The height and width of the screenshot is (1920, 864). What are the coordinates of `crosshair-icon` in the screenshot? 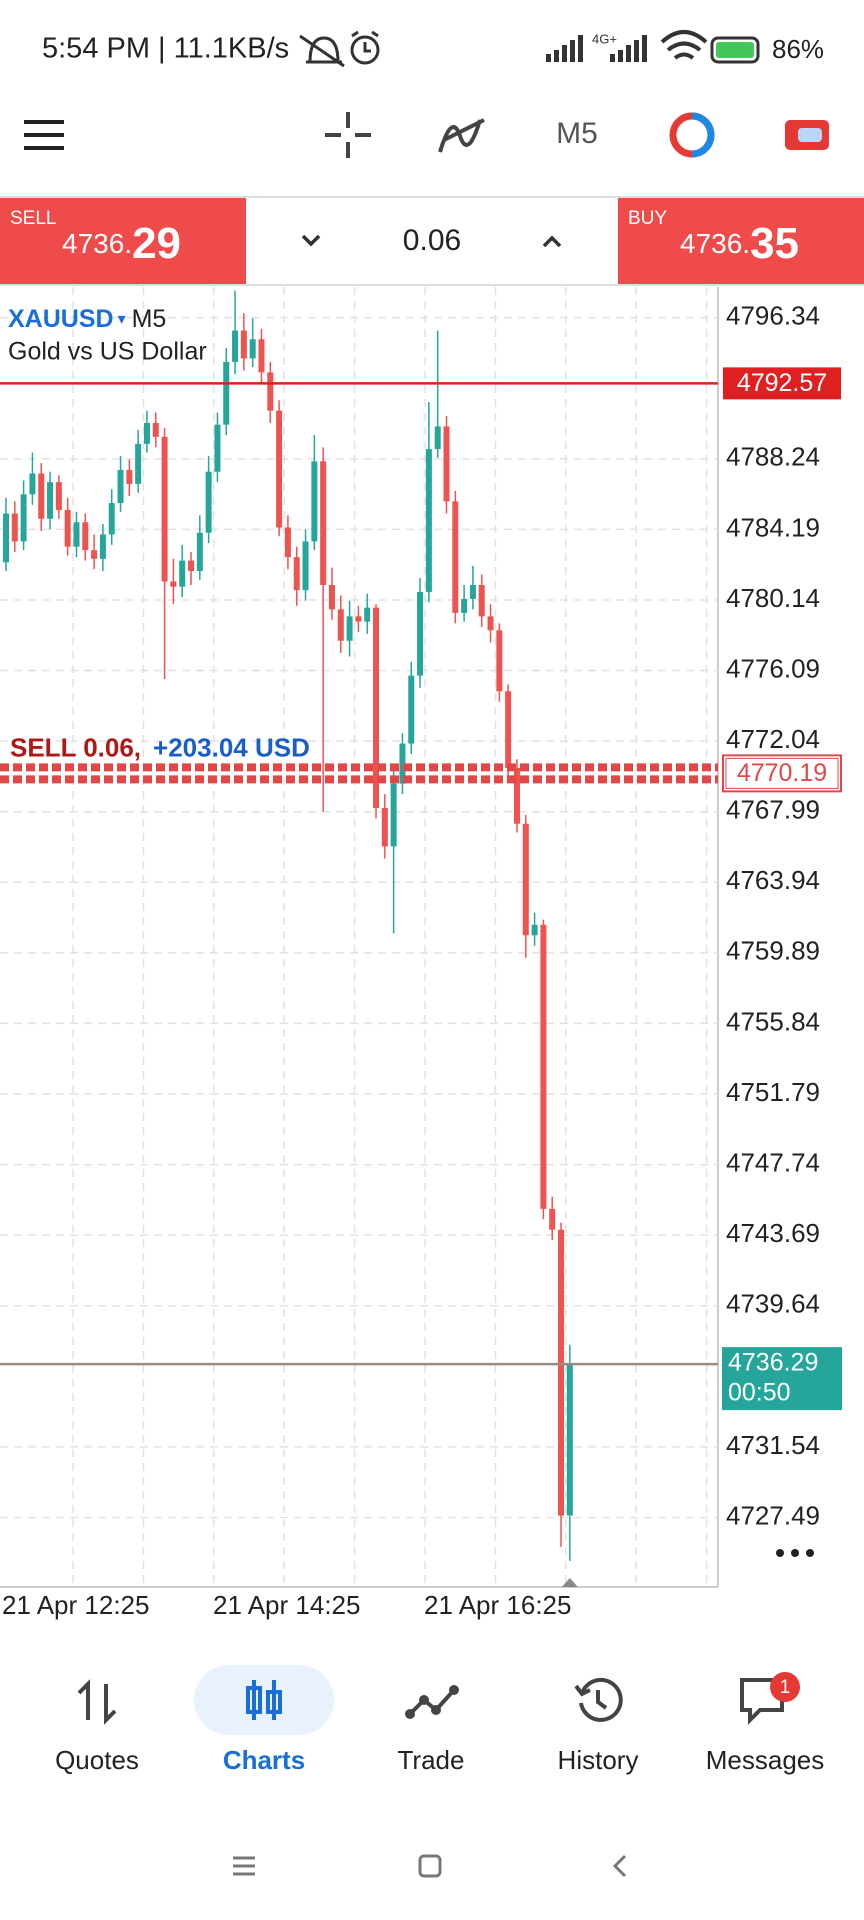 It's located at (348, 135).